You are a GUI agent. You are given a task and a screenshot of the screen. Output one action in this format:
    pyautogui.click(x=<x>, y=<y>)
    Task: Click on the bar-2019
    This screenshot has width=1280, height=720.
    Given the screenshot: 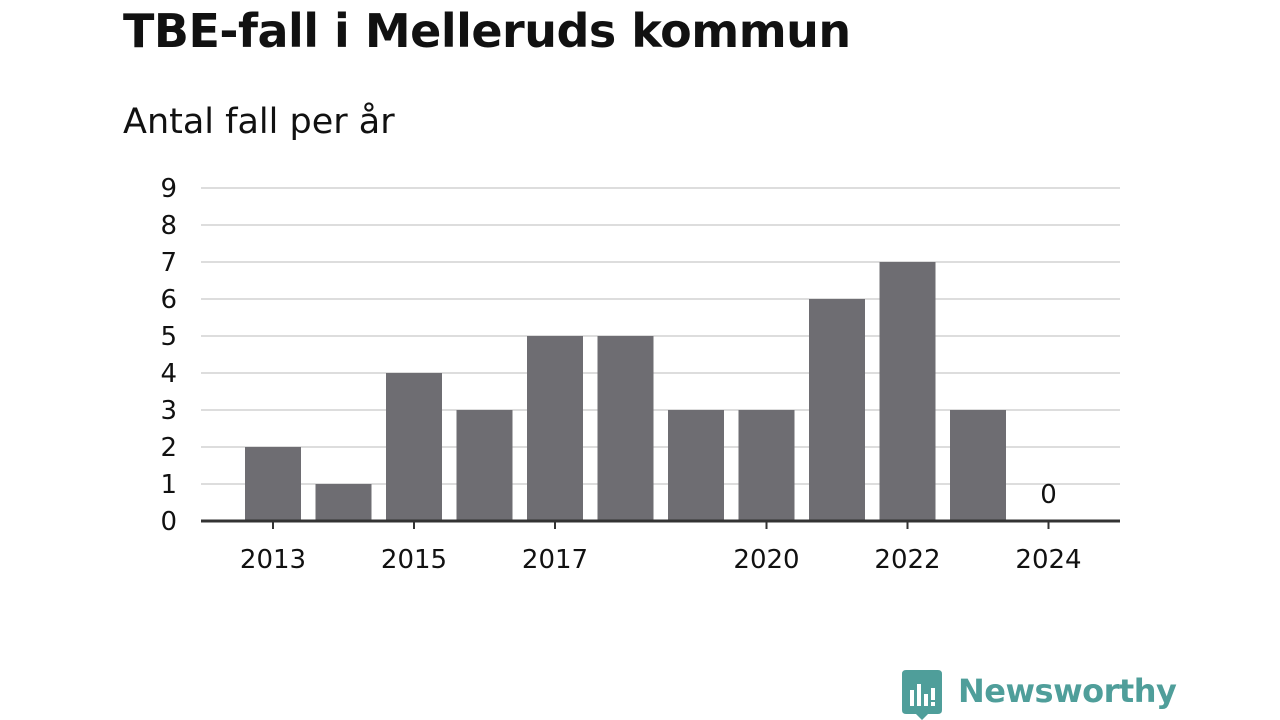 What is the action you would take?
    pyautogui.click(x=696, y=465)
    